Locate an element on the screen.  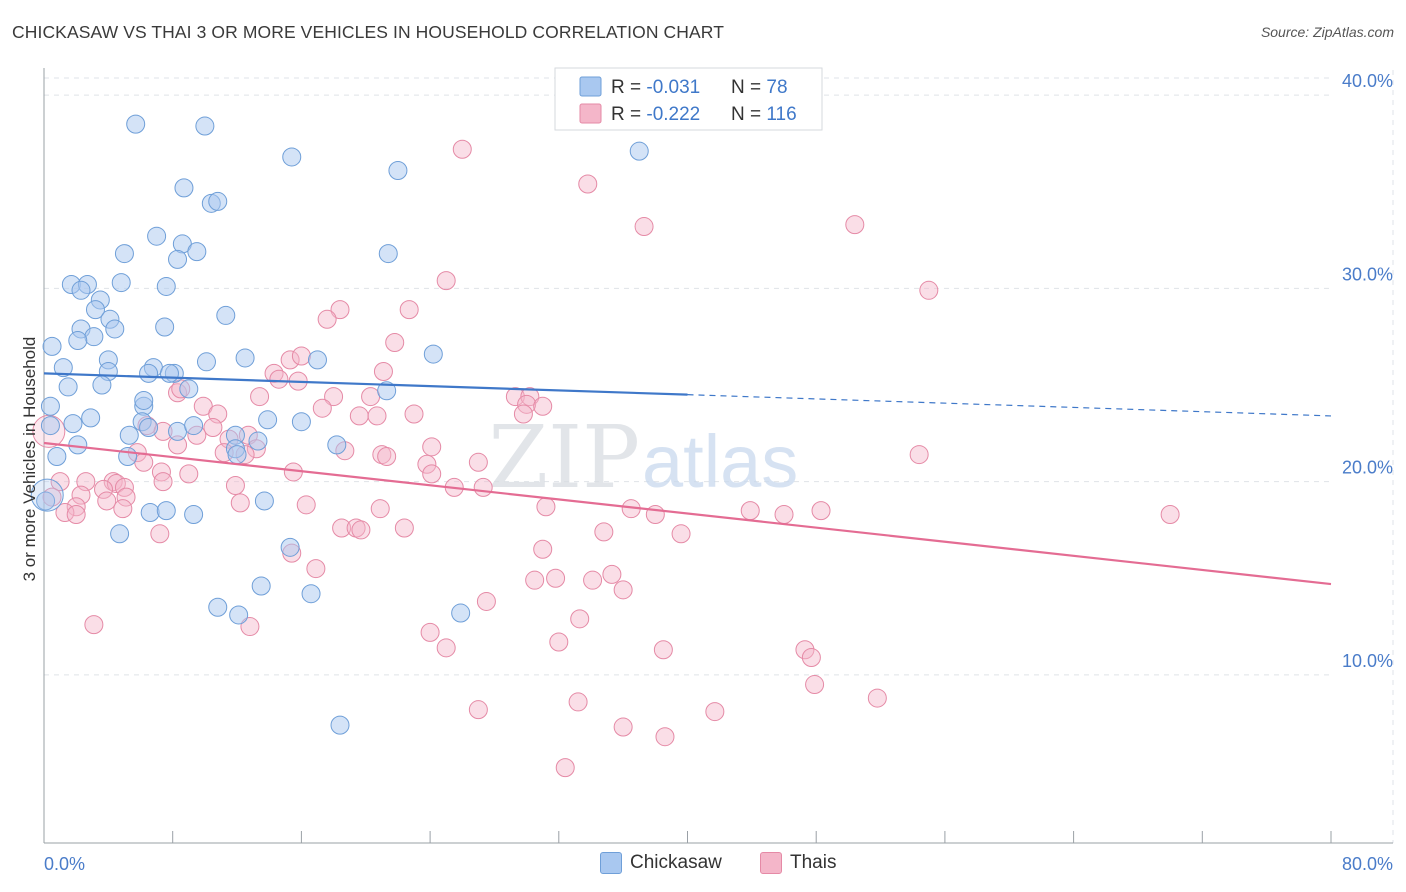
chart-source: Source: ZipAtlas.com is located at coordinates (1327, 32).